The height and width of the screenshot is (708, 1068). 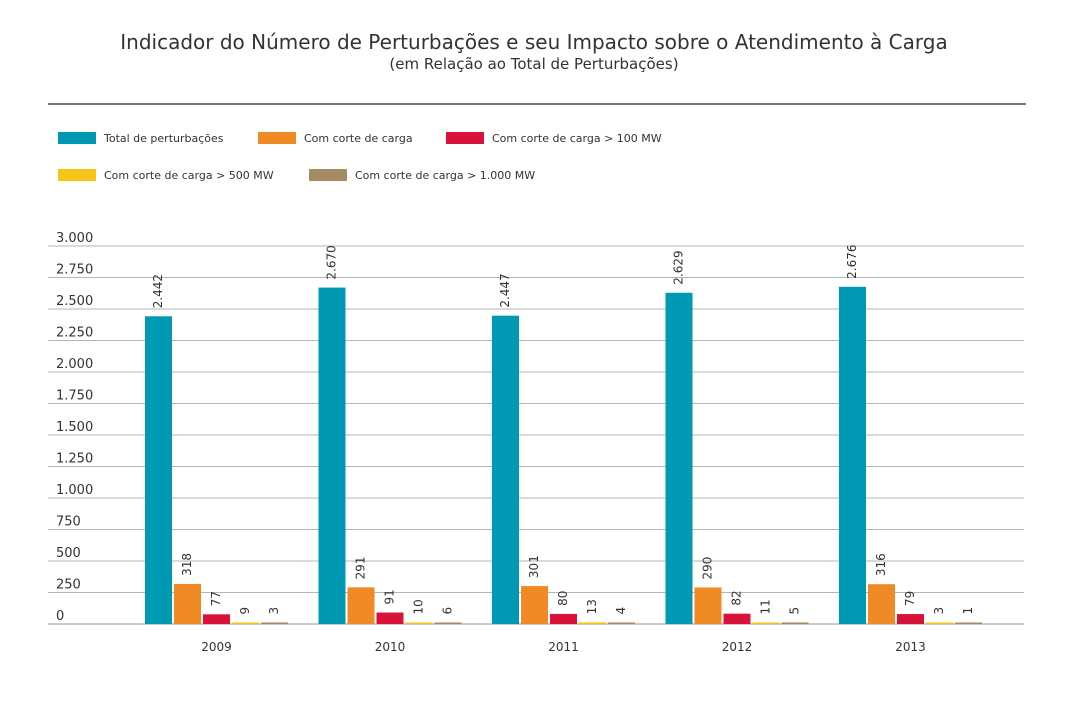 What do you see at coordinates (737, 647) in the screenshot?
I see `x-tick-label: 2012` at bounding box center [737, 647].